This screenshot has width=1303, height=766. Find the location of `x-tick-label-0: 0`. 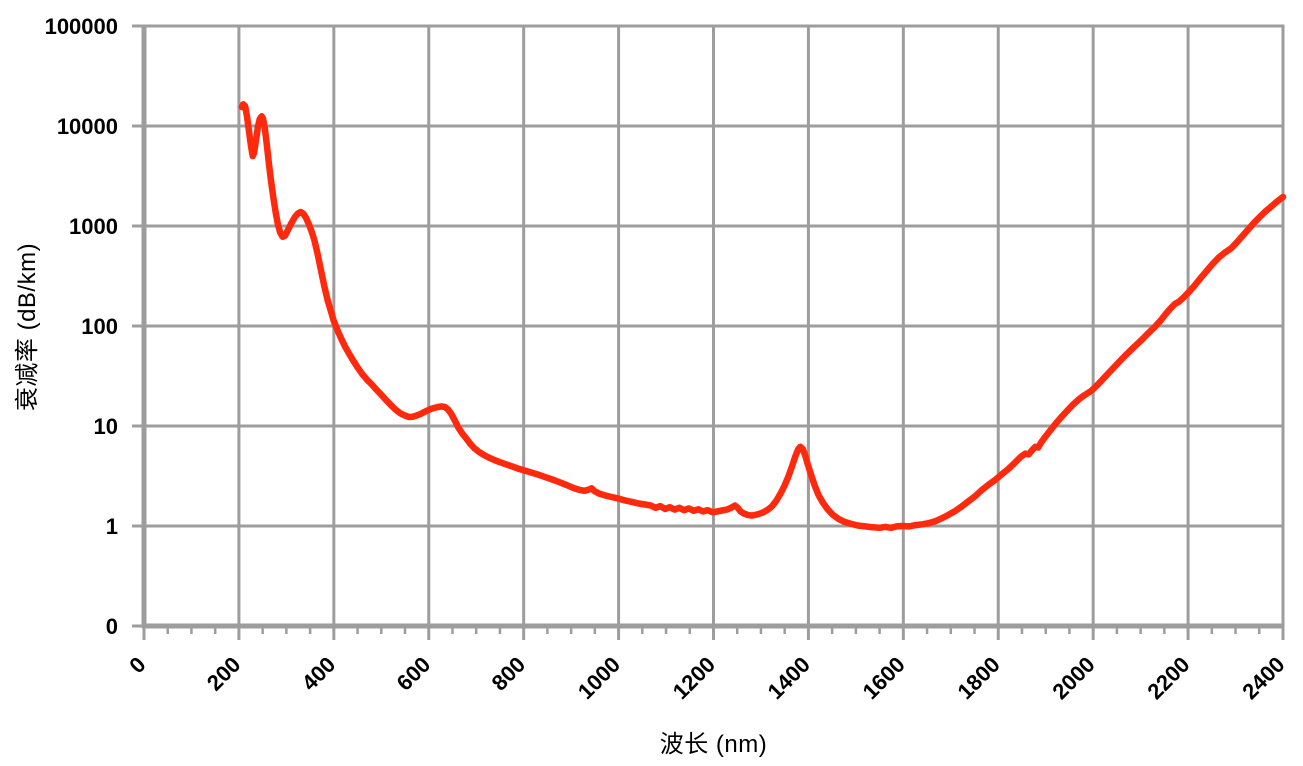

x-tick-label-0: 0 is located at coordinates (137, 665).